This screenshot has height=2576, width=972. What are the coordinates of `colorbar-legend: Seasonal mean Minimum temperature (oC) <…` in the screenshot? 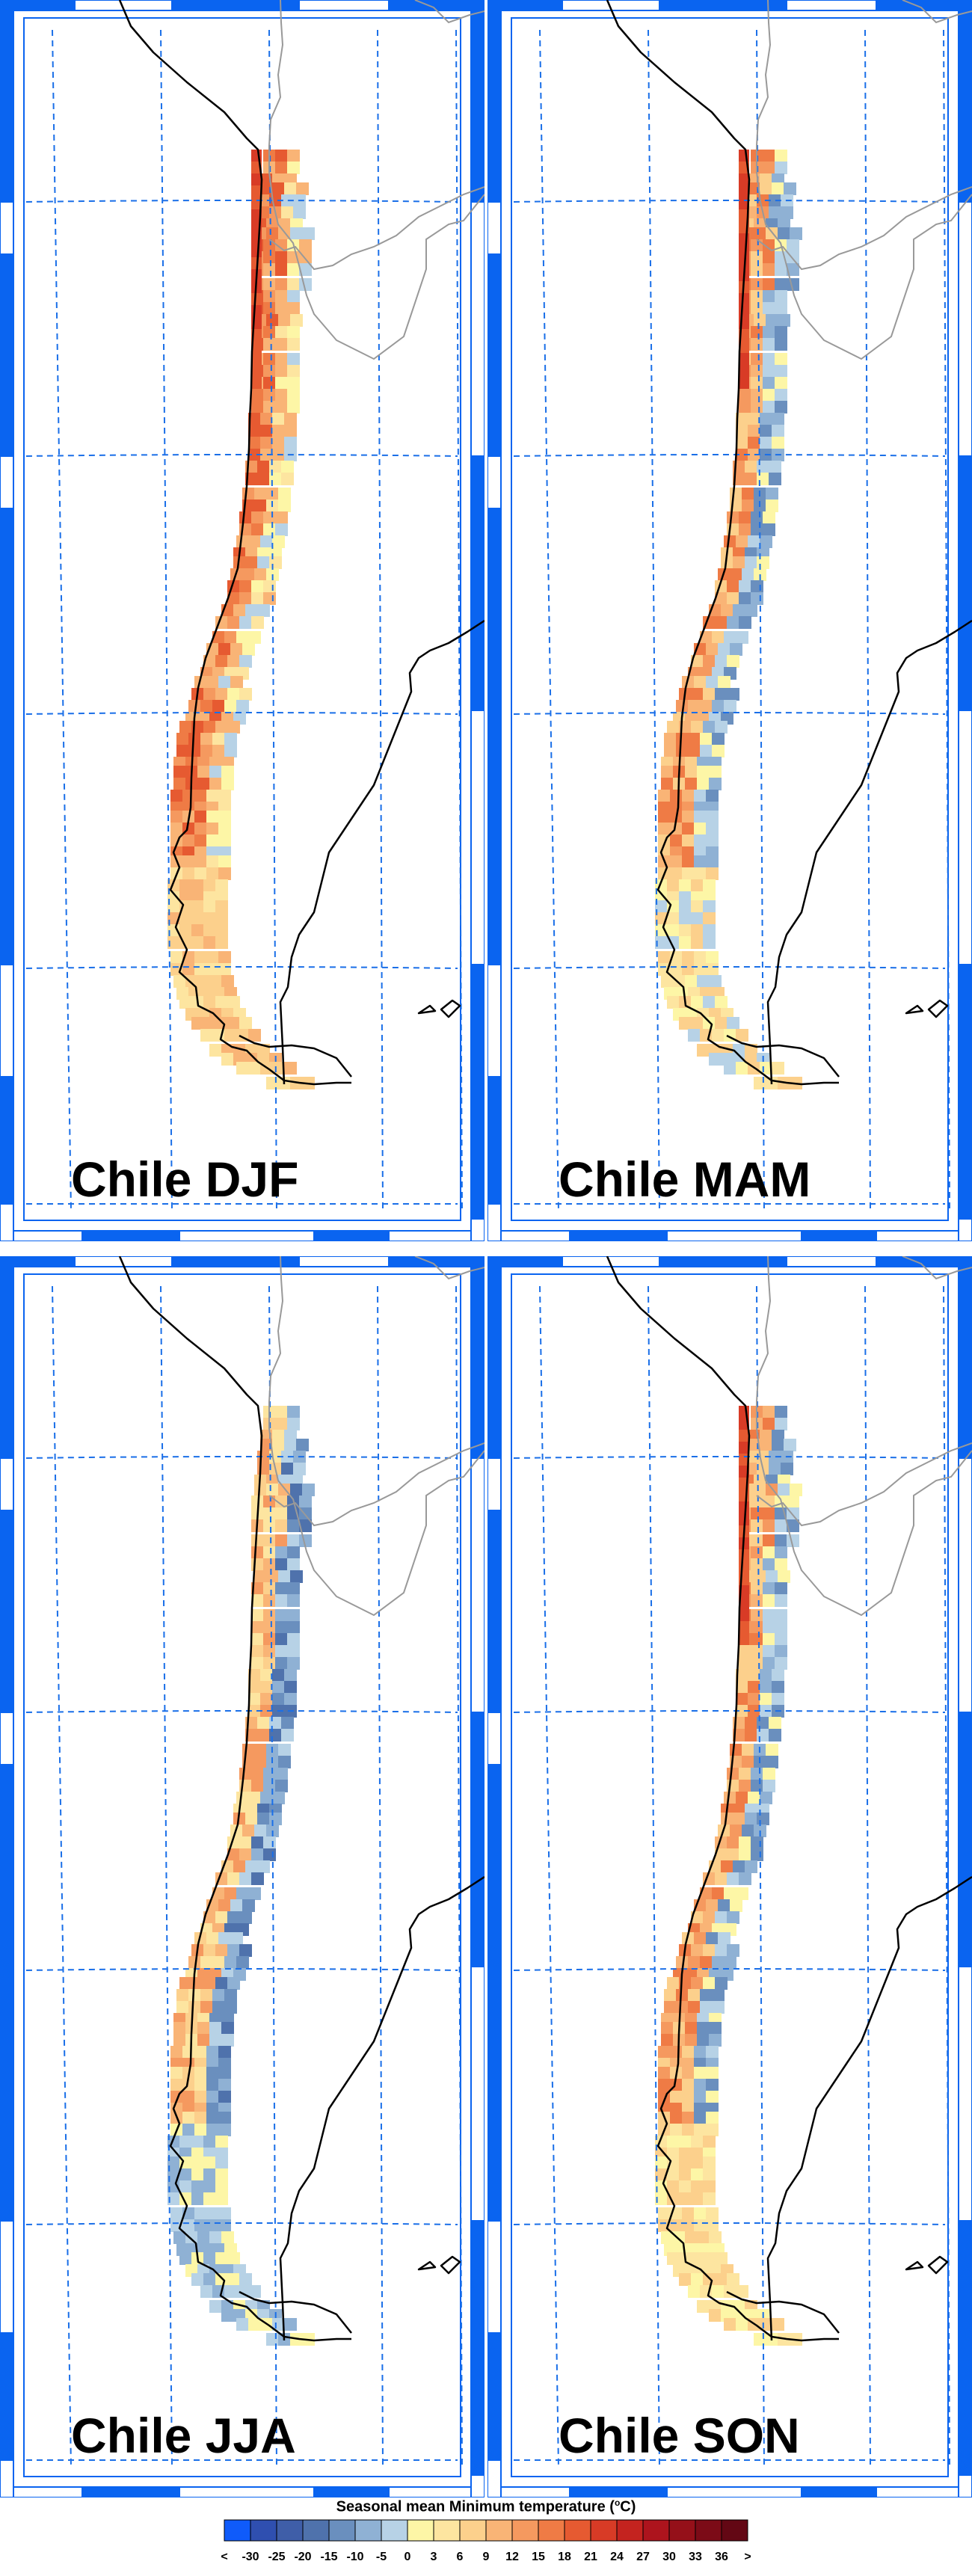 It's located at (486, 2534).